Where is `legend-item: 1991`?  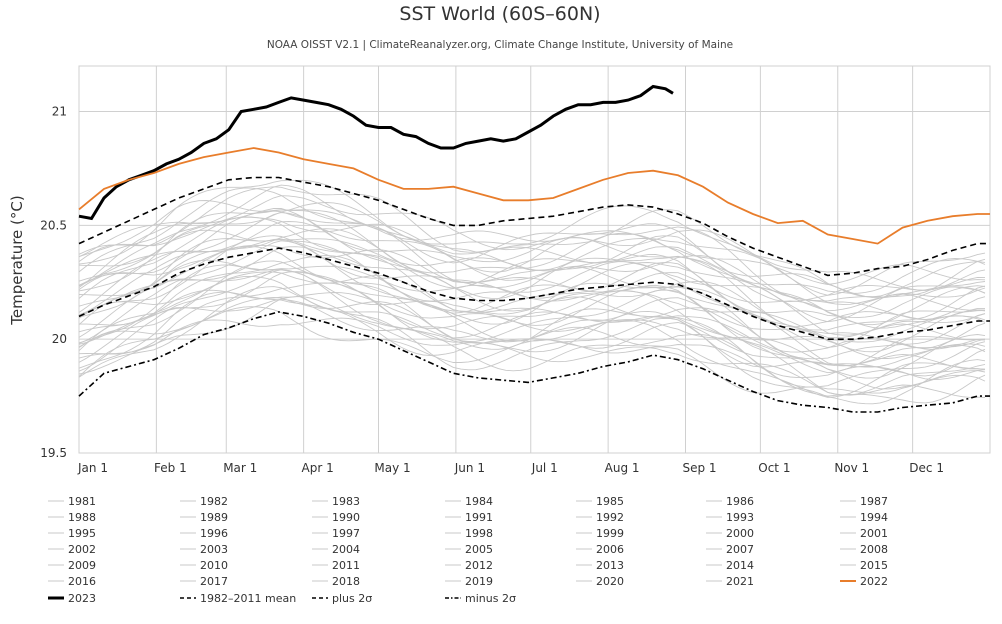
legend-item: 1991 is located at coordinates (469, 517).